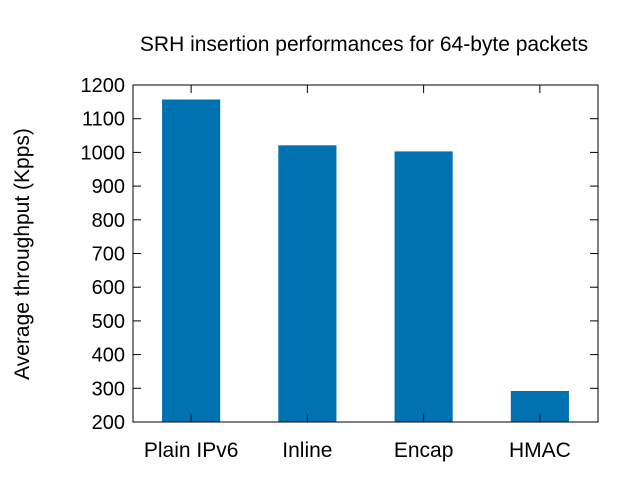  What do you see at coordinates (108, 423) in the screenshot?
I see `y-tick-label: 200` at bounding box center [108, 423].